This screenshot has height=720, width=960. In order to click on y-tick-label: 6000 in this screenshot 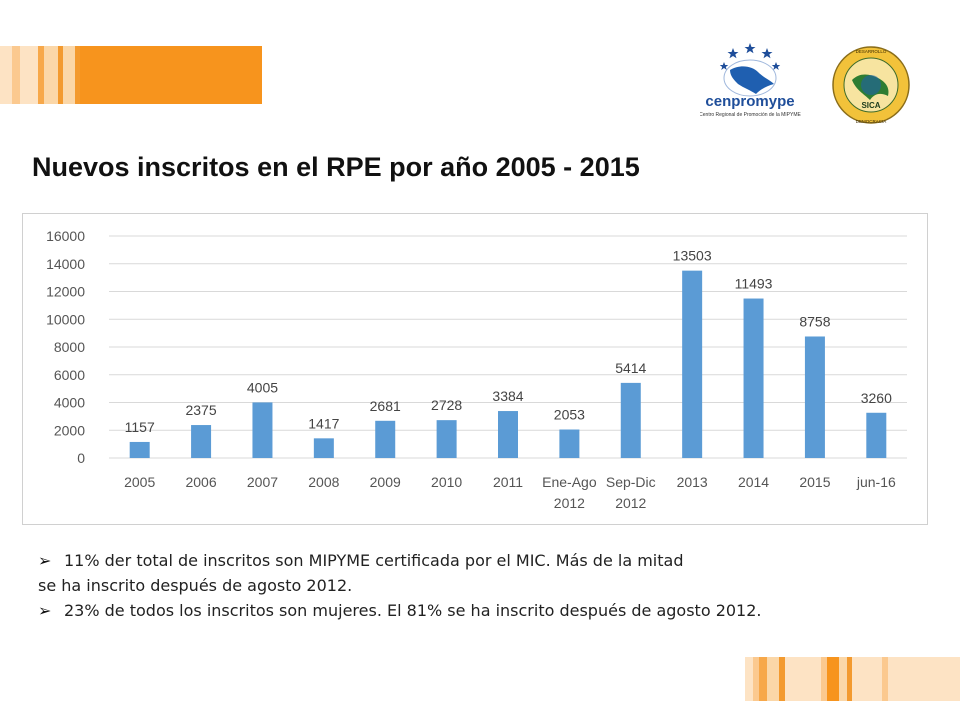, I will do `click(69, 375)`.